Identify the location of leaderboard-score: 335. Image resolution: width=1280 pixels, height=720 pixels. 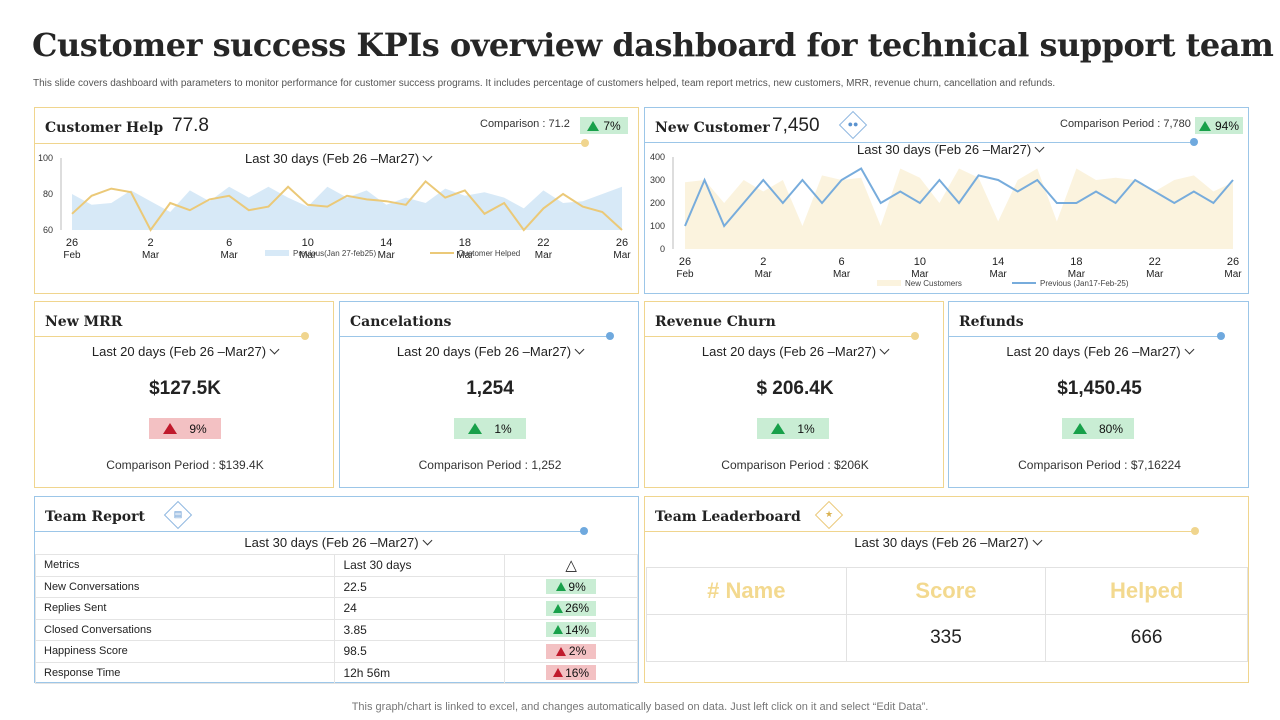
(946, 638).